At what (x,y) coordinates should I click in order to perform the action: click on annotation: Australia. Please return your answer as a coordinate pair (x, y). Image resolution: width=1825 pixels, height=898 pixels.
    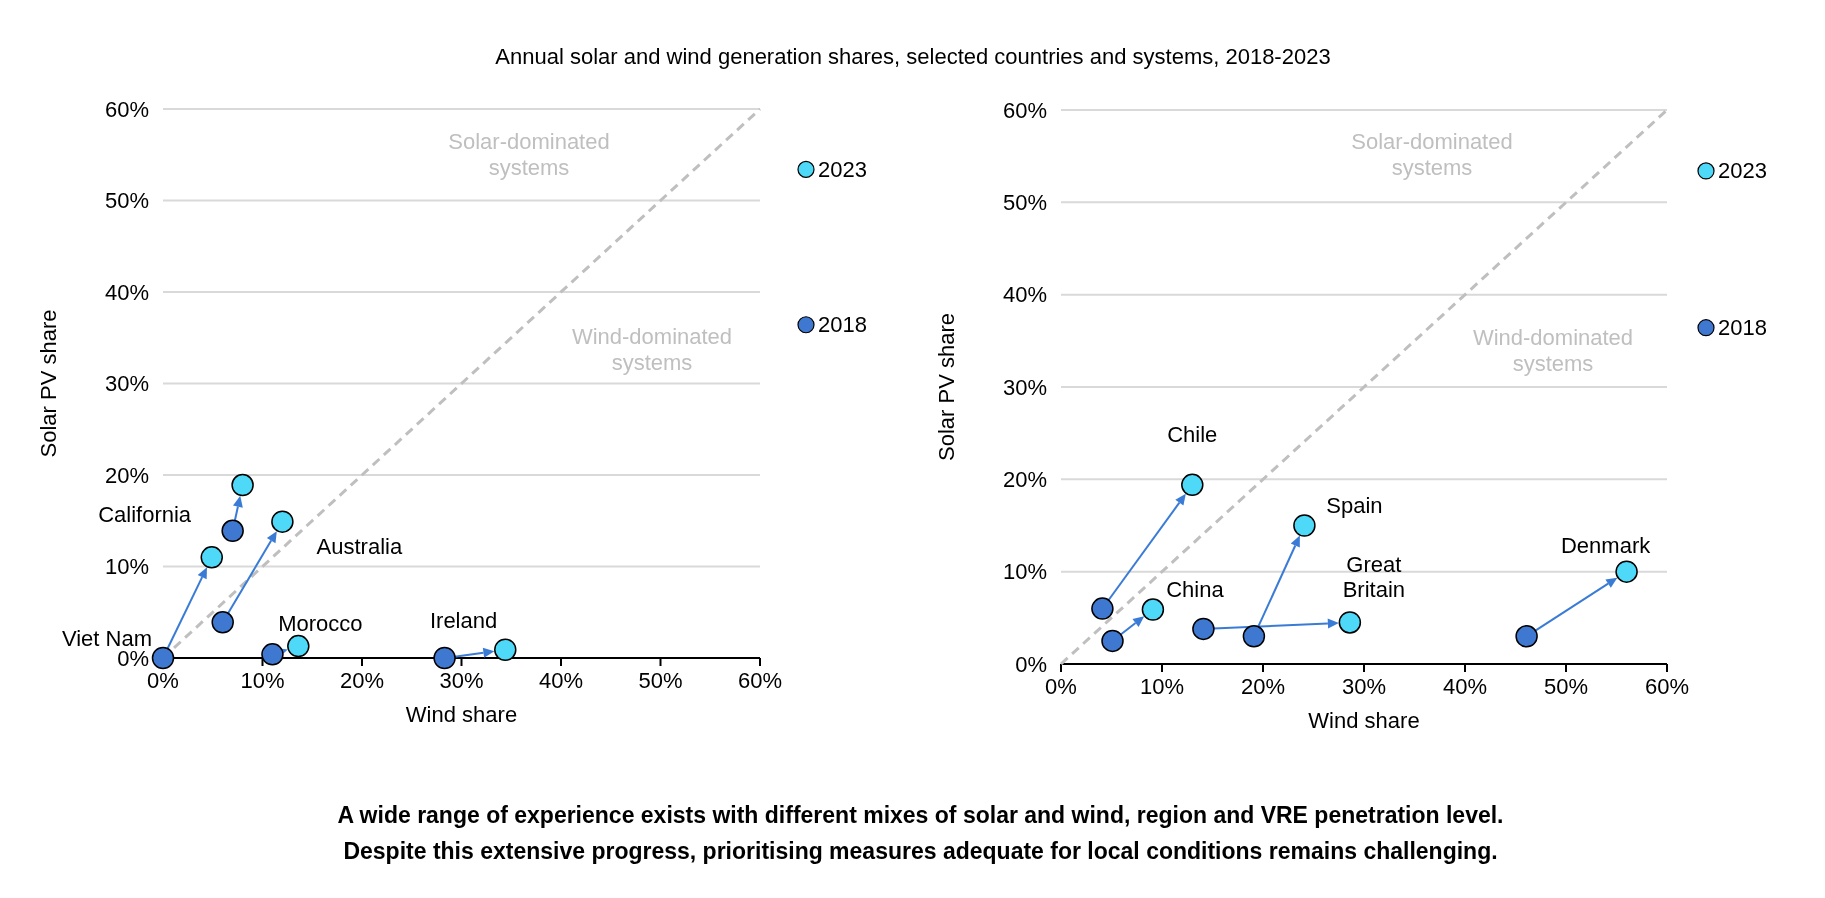
    Looking at the image, I should click on (359, 546).